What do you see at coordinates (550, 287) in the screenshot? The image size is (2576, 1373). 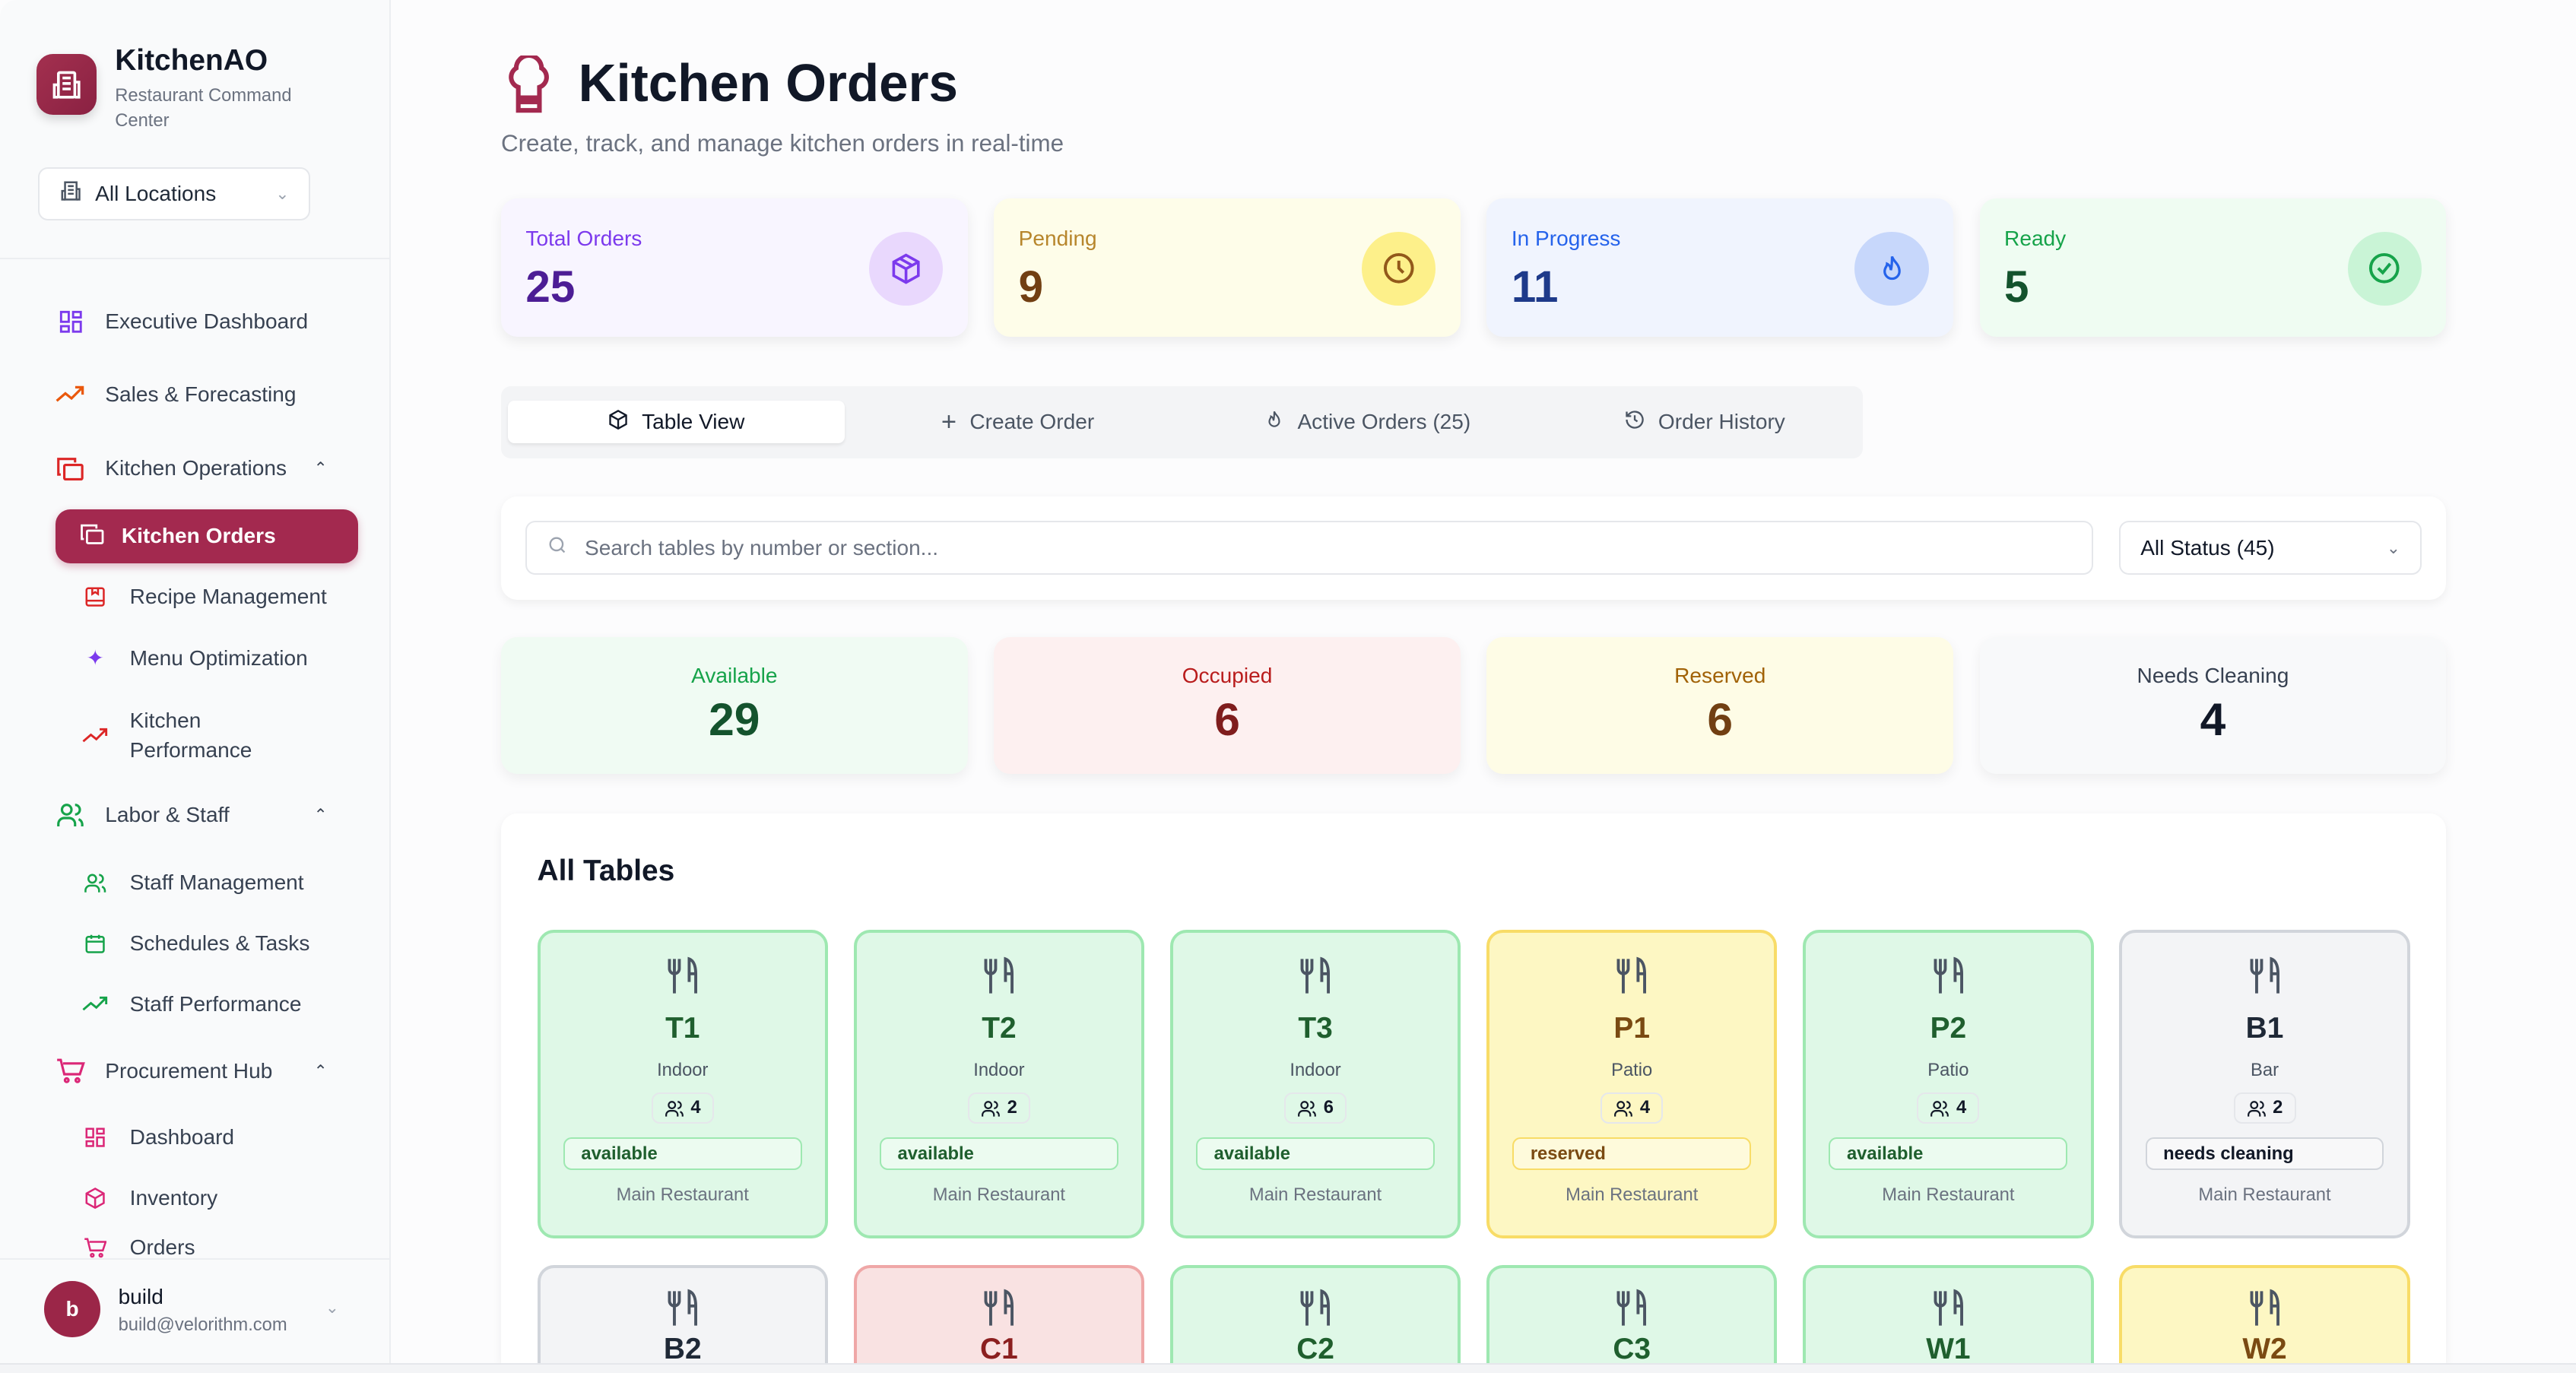 I see `stat-value: 25` at bounding box center [550, 287].